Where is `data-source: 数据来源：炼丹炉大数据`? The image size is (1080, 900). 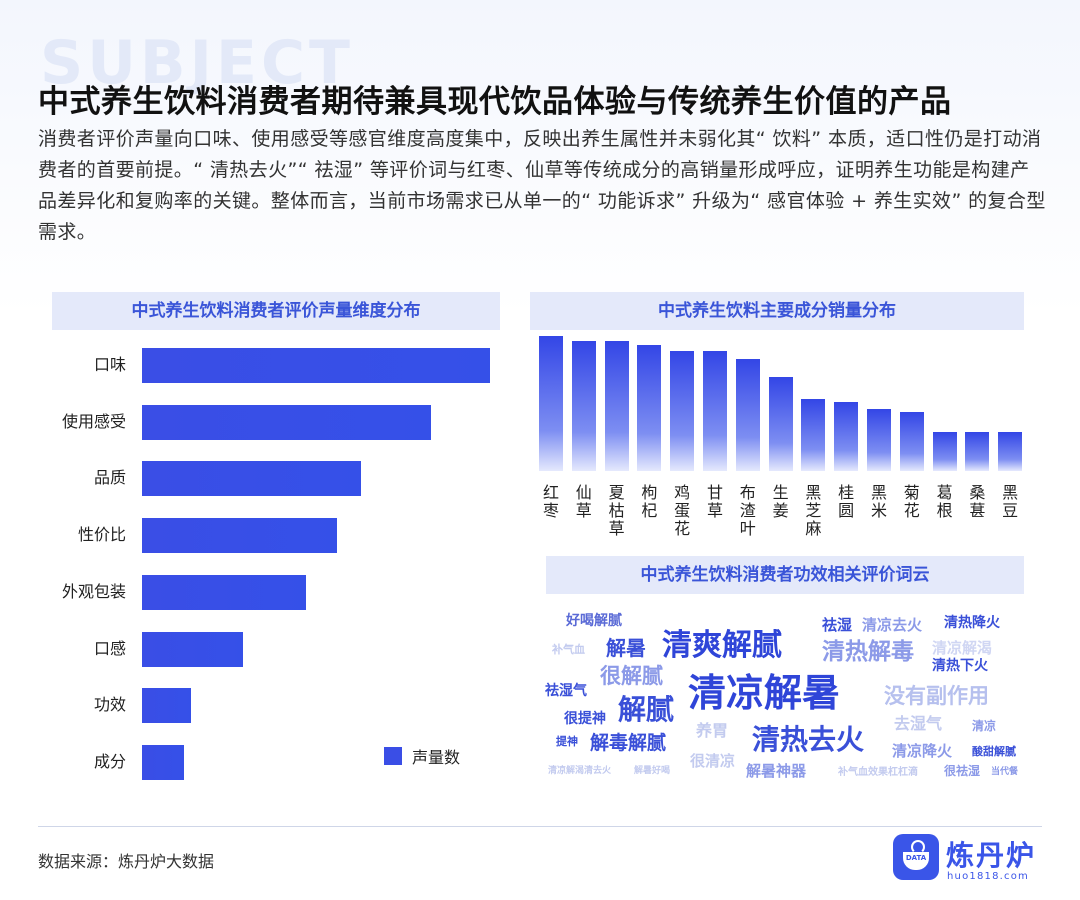
data-source: 数据来源：炼丹炉大数据 is located at coordinates (126, 861).